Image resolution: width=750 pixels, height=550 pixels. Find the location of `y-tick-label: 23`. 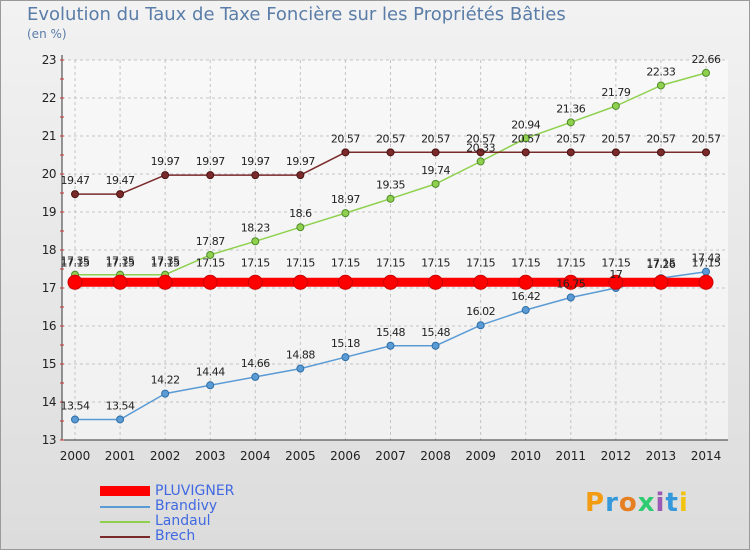

y-tick-label: 23 is located at coordinates (49, 60).